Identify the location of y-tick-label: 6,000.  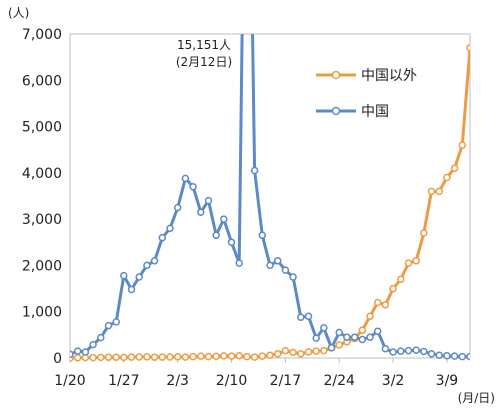
(42, 81).